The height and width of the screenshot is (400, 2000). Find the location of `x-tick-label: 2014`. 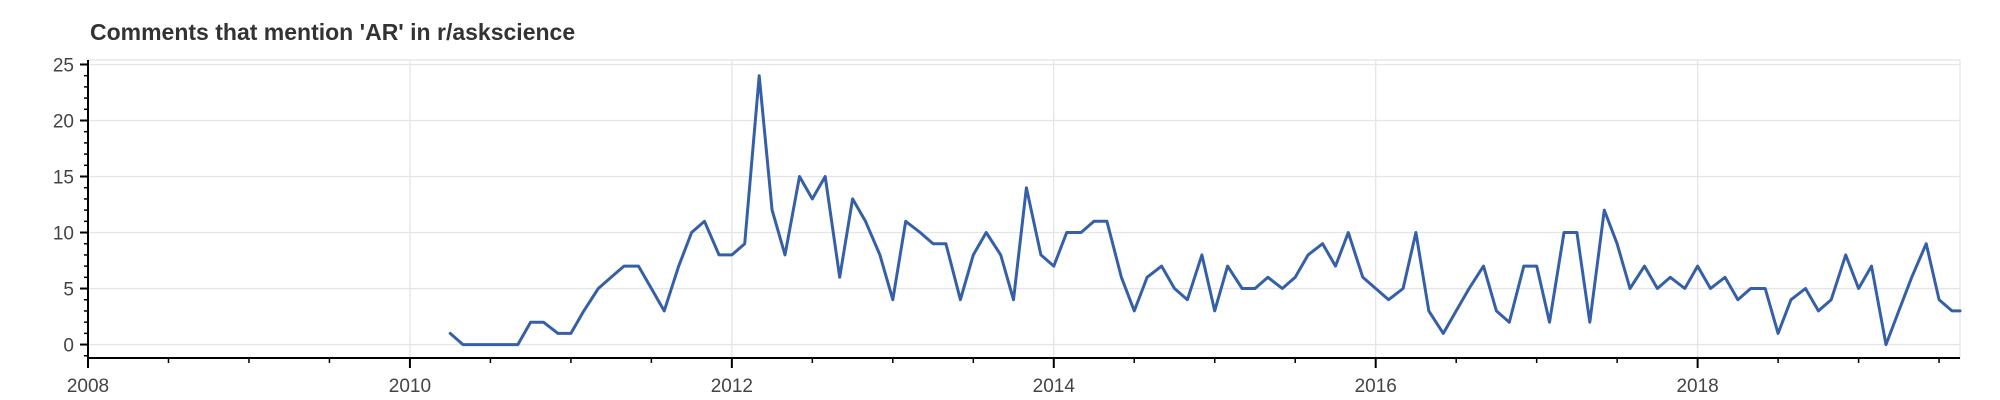

x-tick-label: 2014 is located at coordinates (1054, 386).